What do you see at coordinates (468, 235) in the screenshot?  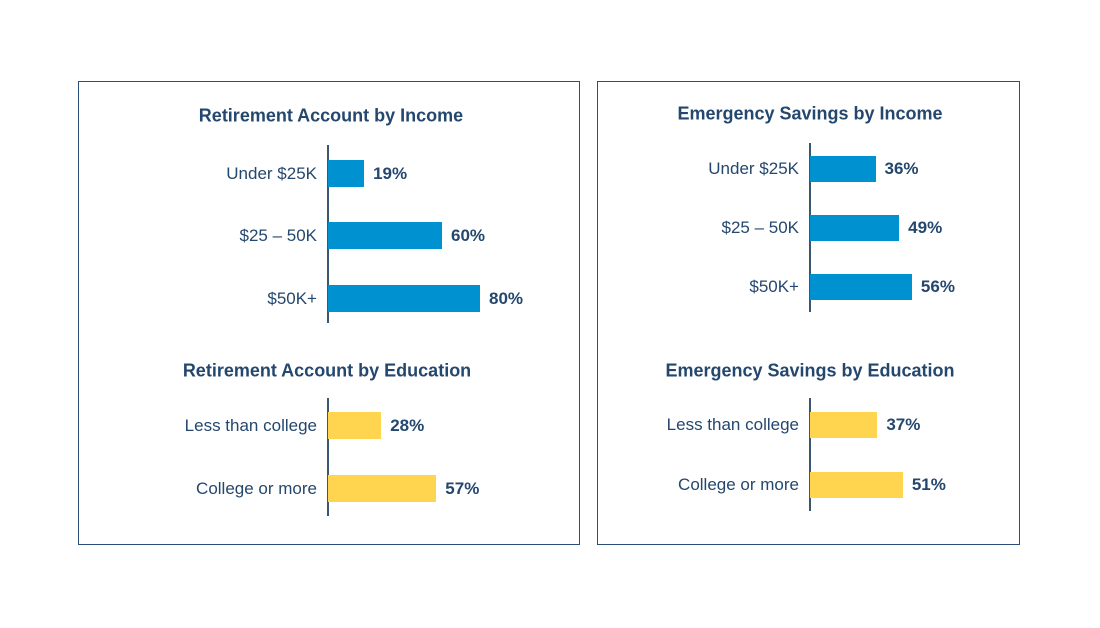 I see `data-label: 60%` at bounding box center [468, 235].